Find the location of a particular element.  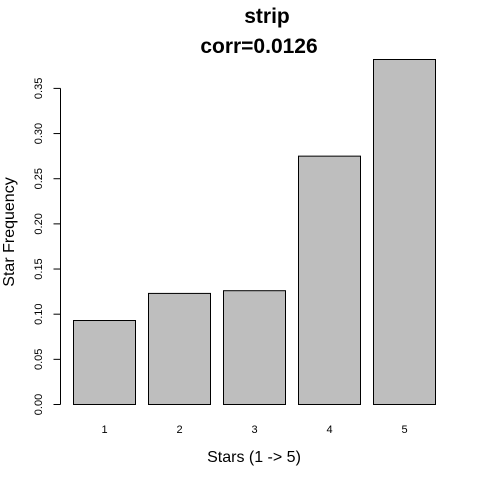

y-tick-label: 0.10 is located at coordinates (39, 313).